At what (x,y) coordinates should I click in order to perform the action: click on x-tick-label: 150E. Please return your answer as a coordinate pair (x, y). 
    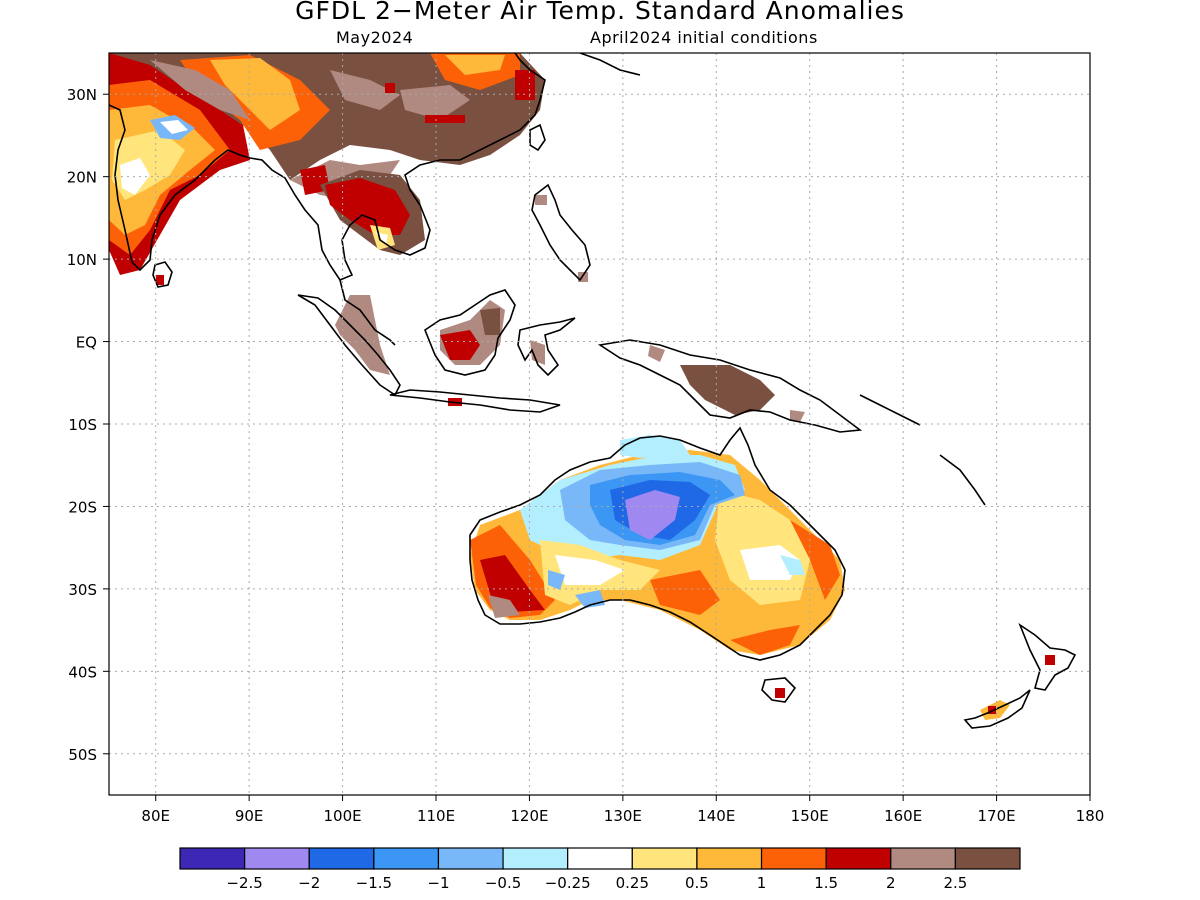
    Looking at the image, I should click on (810, 816).